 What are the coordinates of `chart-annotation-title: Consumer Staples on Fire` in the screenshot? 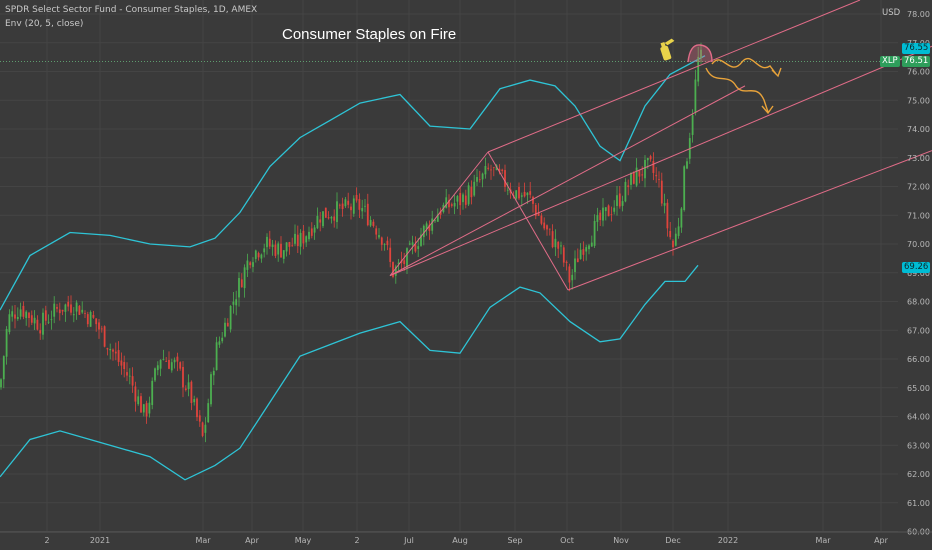 It's located at (369, 34).